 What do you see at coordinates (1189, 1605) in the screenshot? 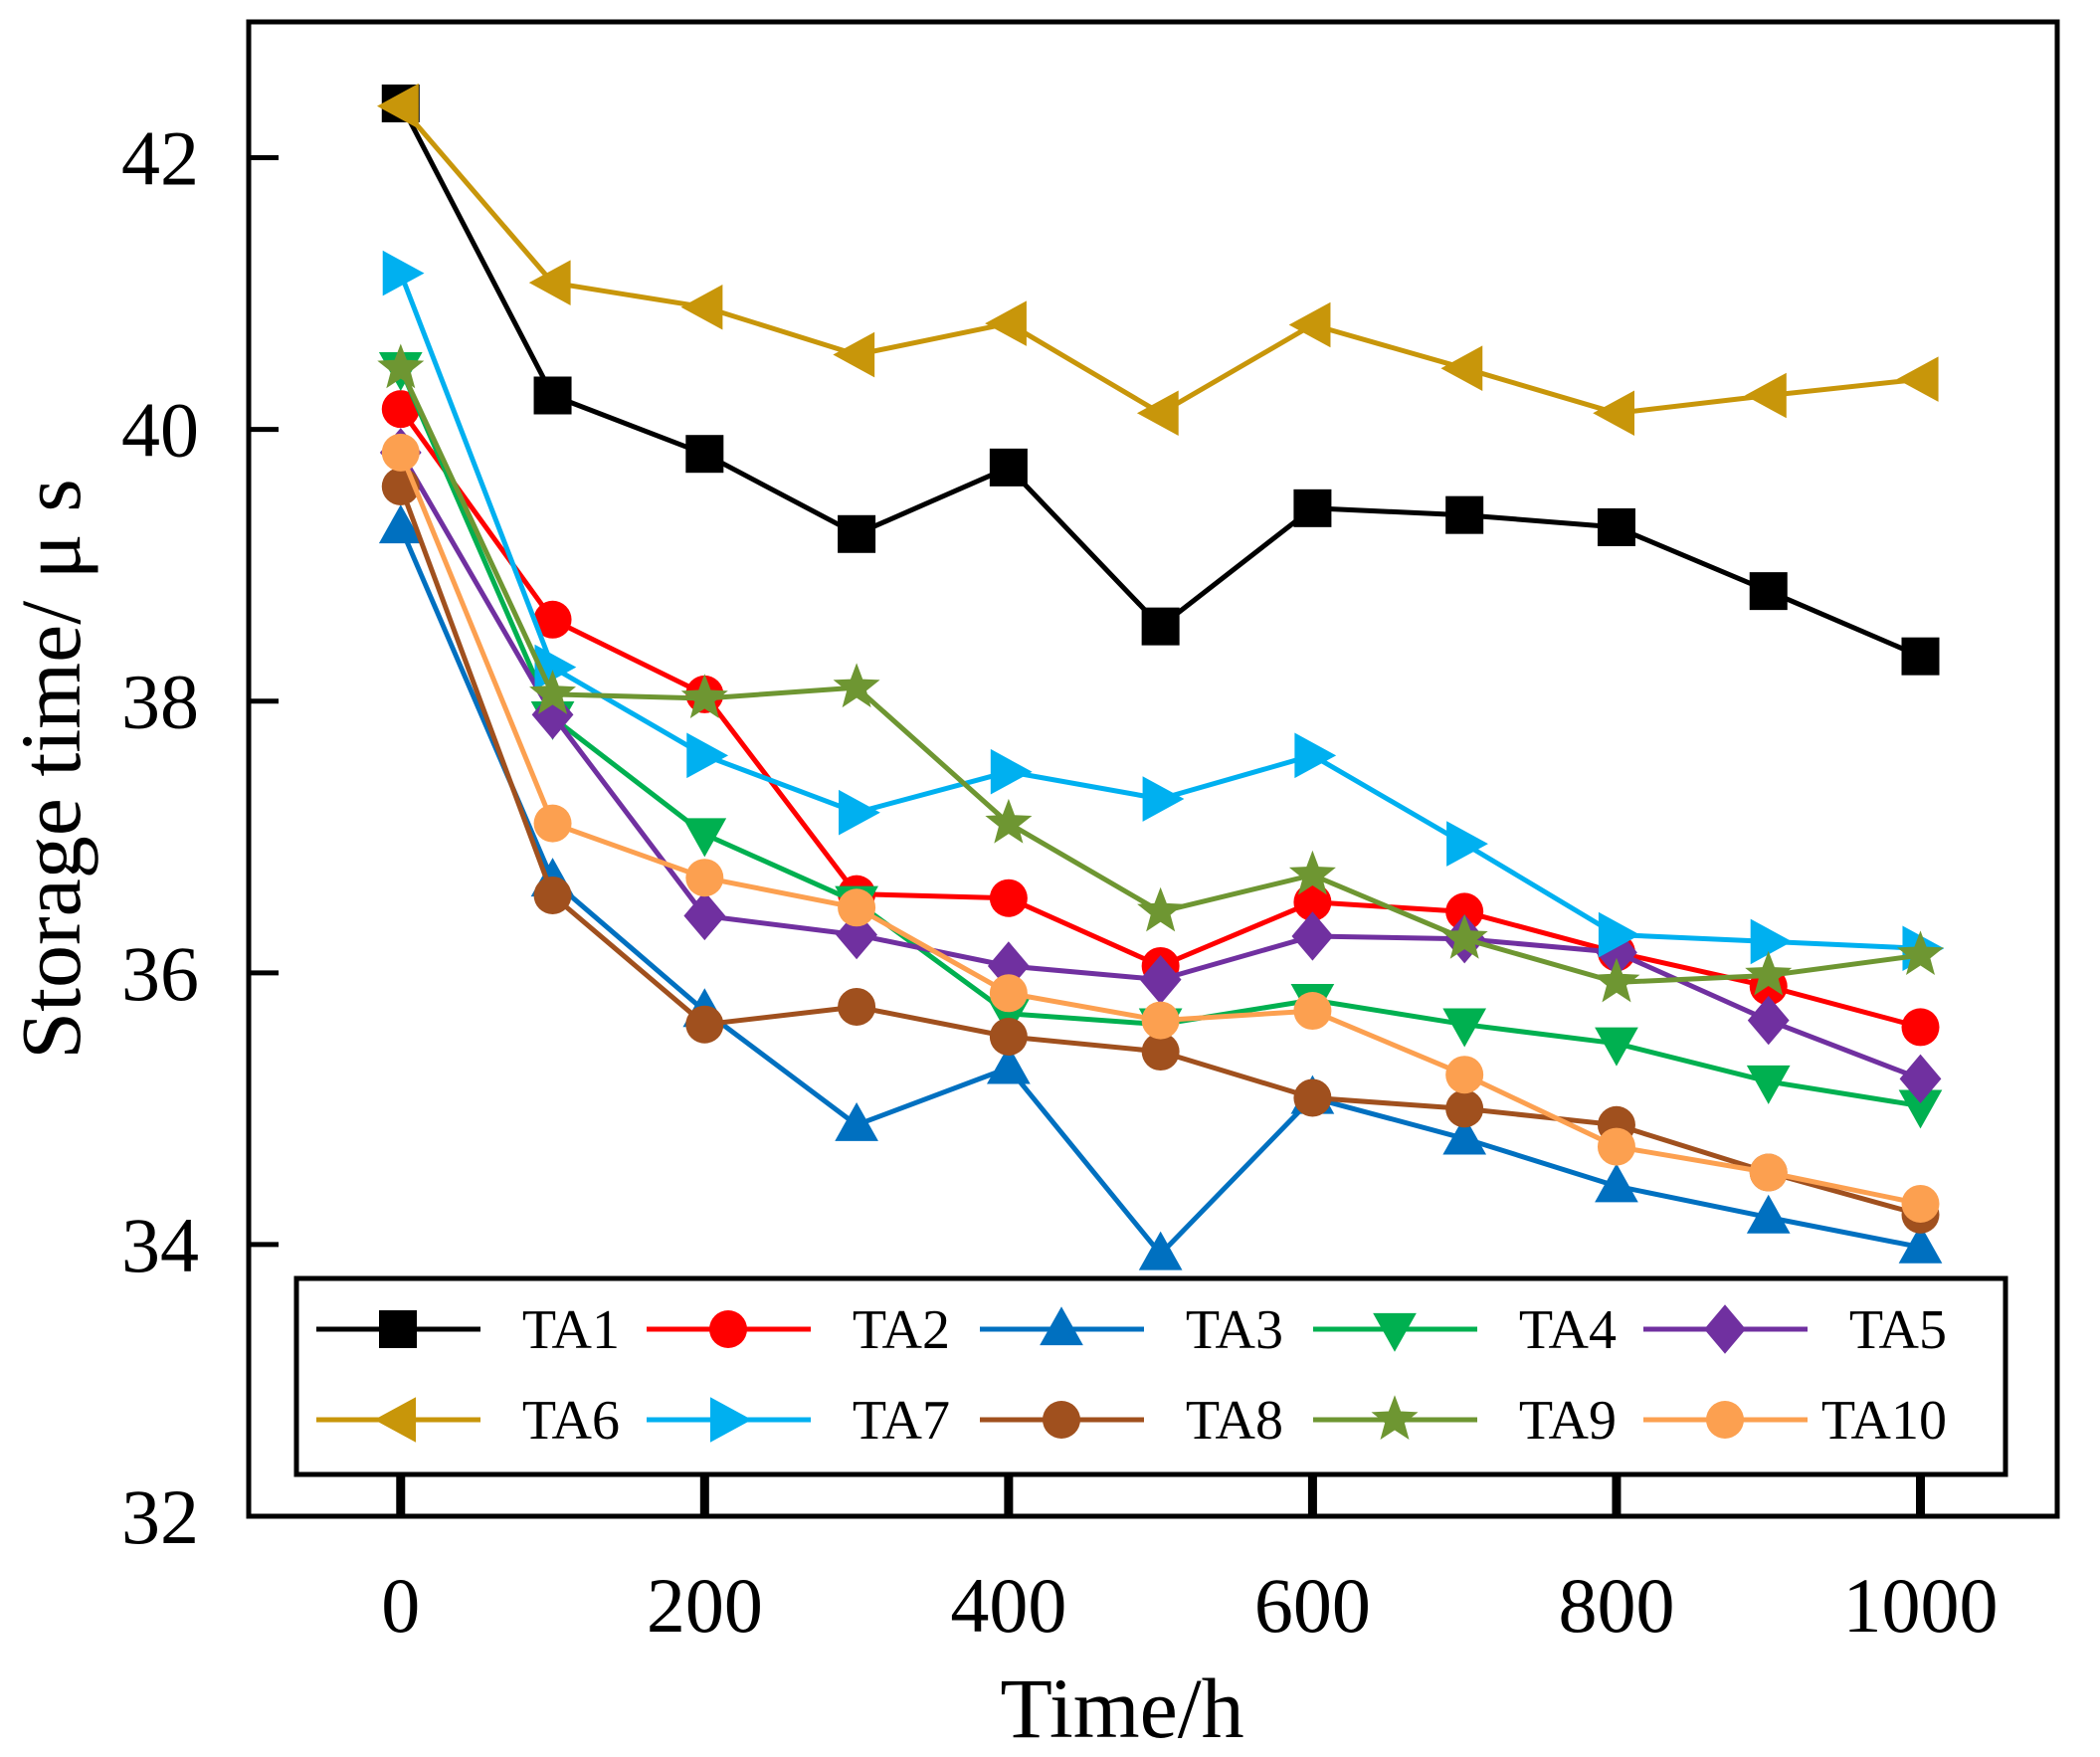
I see `x-axis-tick-labels: 0 200 400 600 800 1000` at bounding box center [1189, 1605].